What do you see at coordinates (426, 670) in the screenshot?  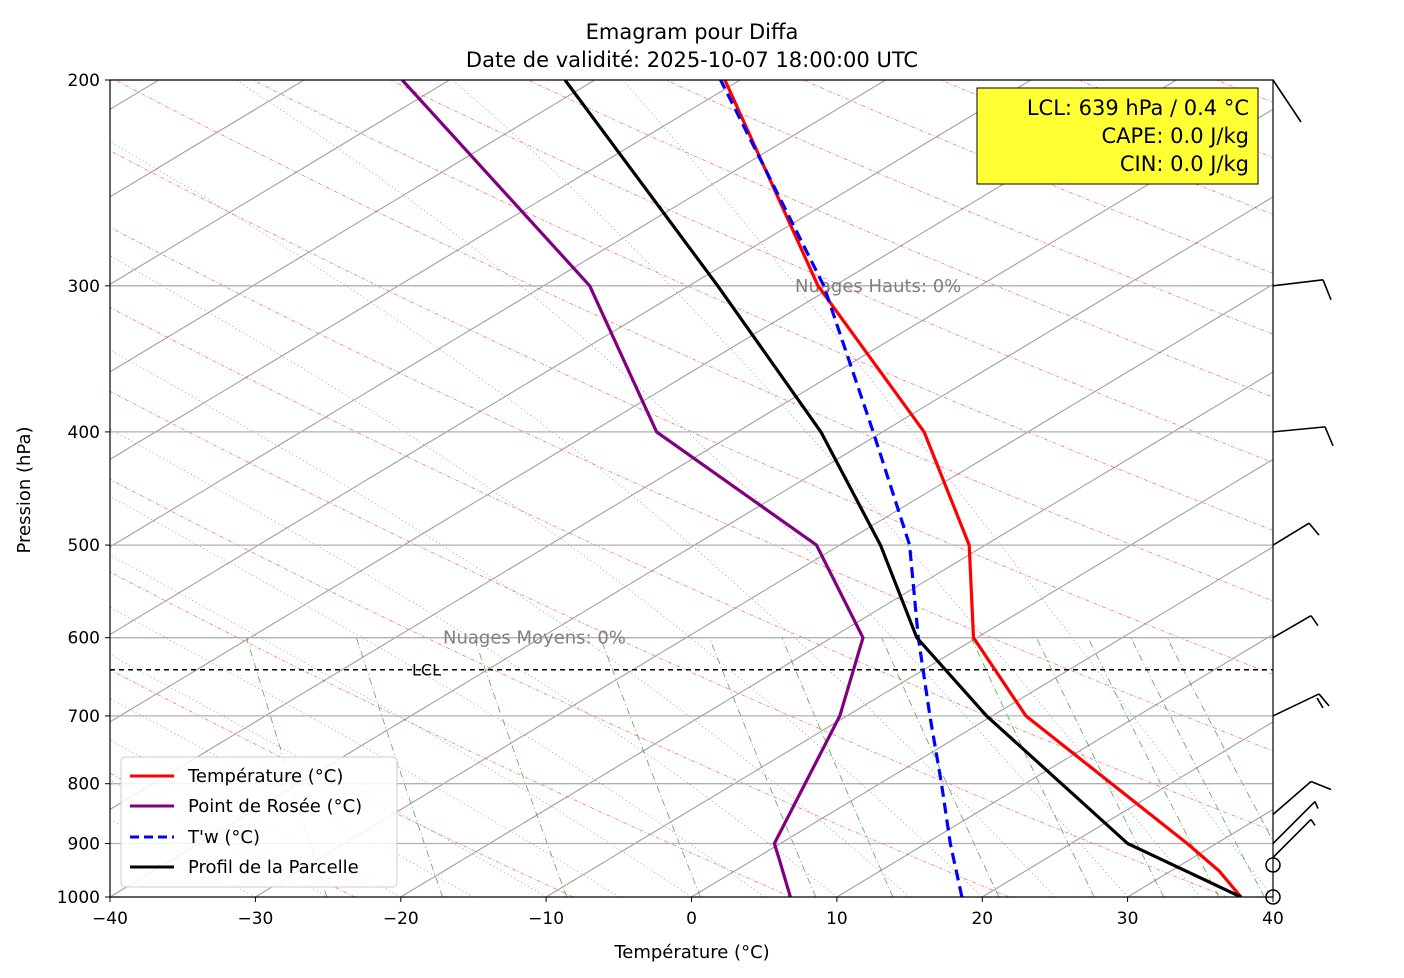 I see `lcl-label: LCL` at bounding box center [426, 670].